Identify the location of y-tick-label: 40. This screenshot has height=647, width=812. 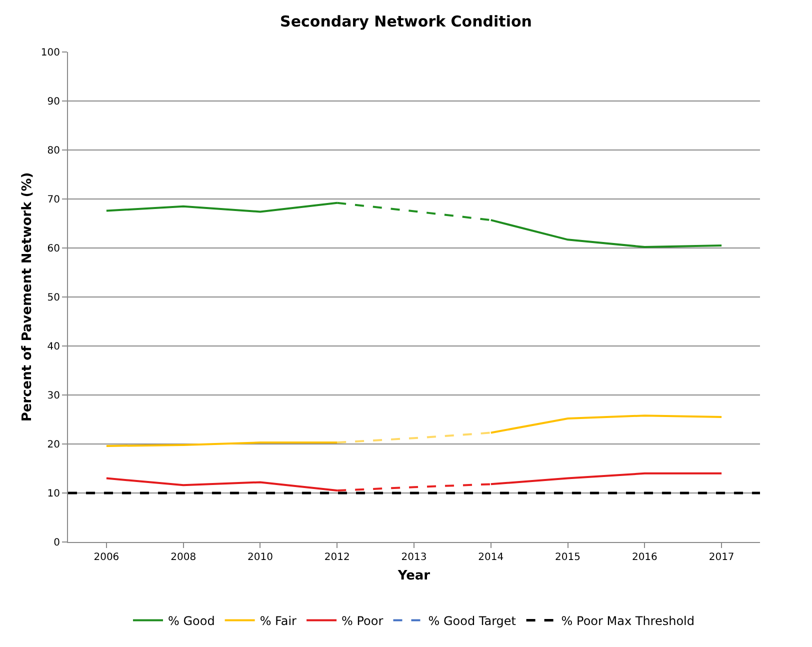
(53, 347).